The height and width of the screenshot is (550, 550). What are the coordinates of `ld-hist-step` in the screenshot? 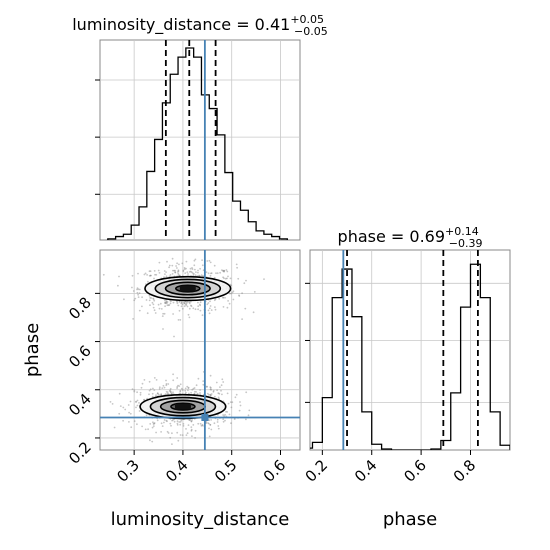 It's located at (197, 143).